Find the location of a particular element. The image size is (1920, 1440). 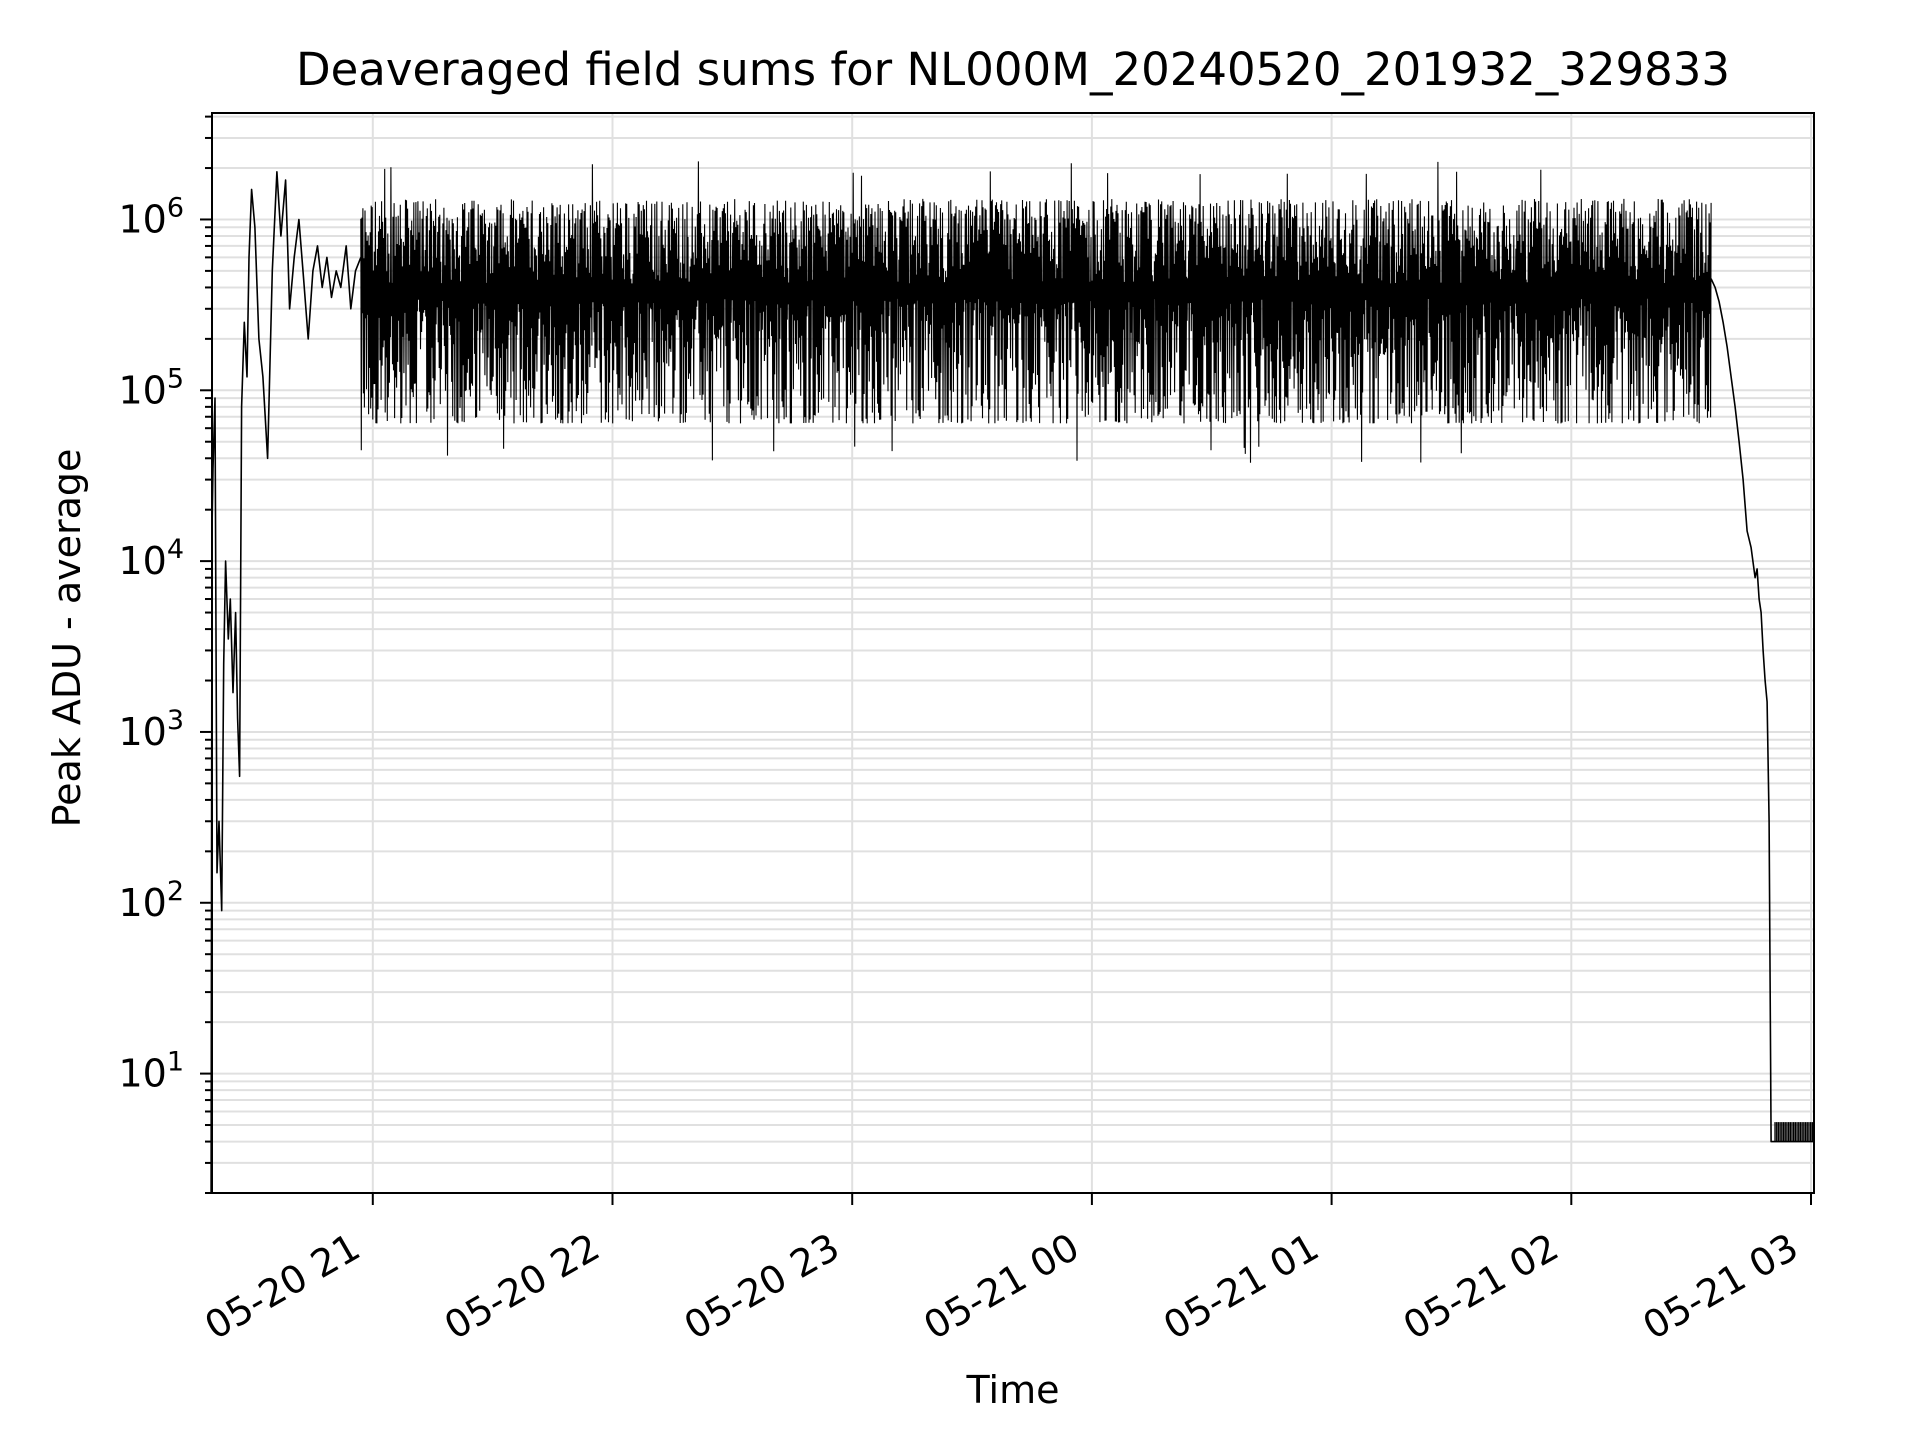

y-tick-label: 106 is located at coordinates (151, 216).